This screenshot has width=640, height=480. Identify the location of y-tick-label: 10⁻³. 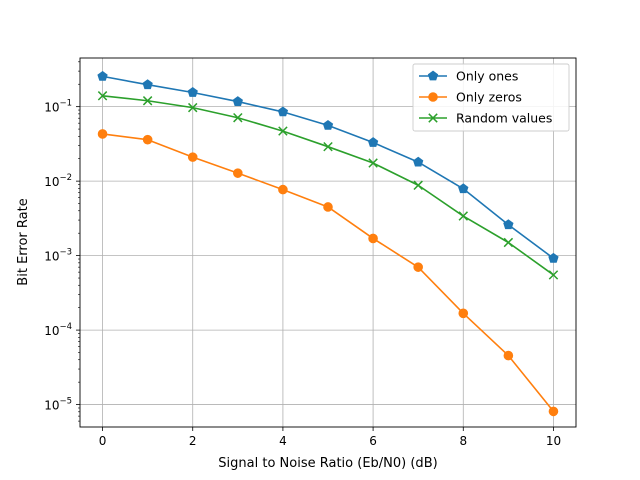
(58, 256).